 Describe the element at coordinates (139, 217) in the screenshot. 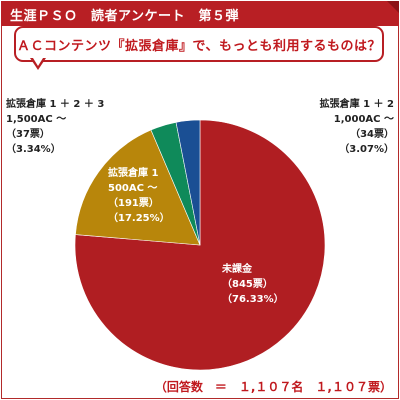

I see `slice-label-line: （17.25%）` at that location.